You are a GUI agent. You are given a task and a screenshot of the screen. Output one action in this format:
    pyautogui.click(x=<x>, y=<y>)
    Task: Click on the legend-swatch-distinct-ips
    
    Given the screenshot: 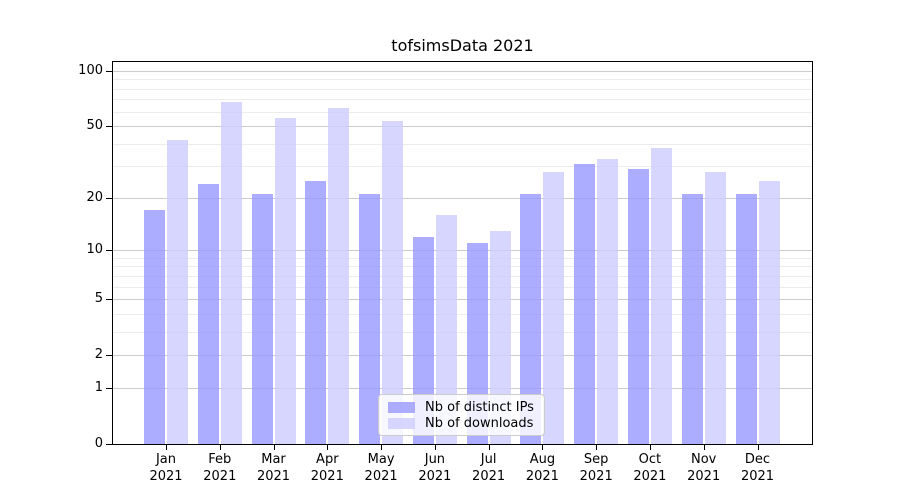 What is the action you would take?
    pyautogui.click(x=401, y=407)
    